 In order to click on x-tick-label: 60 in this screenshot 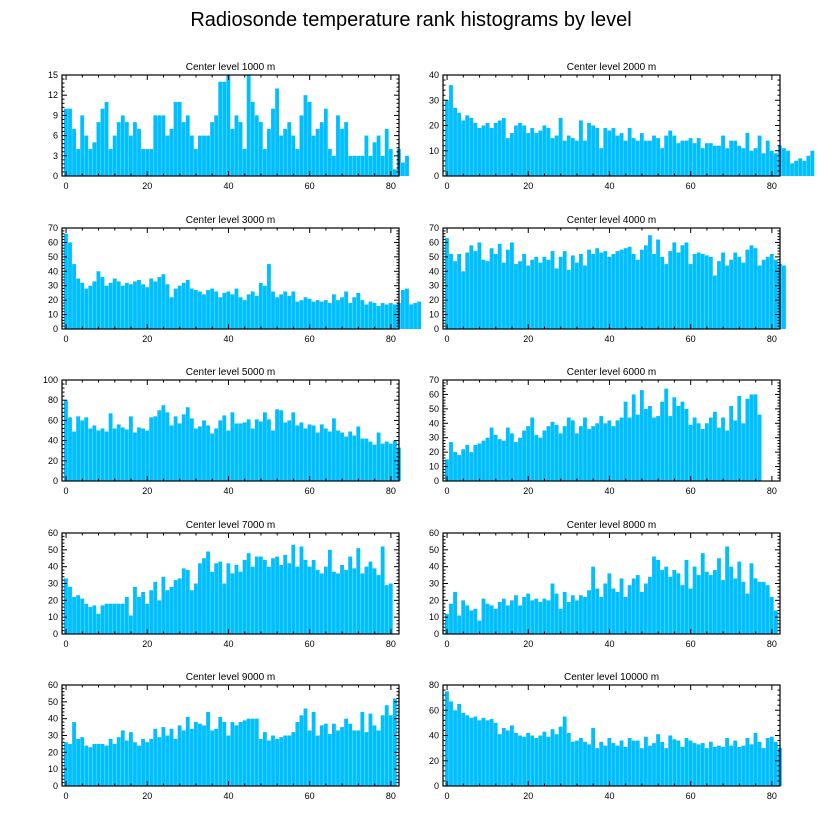, I will do `click(310, 339)`.